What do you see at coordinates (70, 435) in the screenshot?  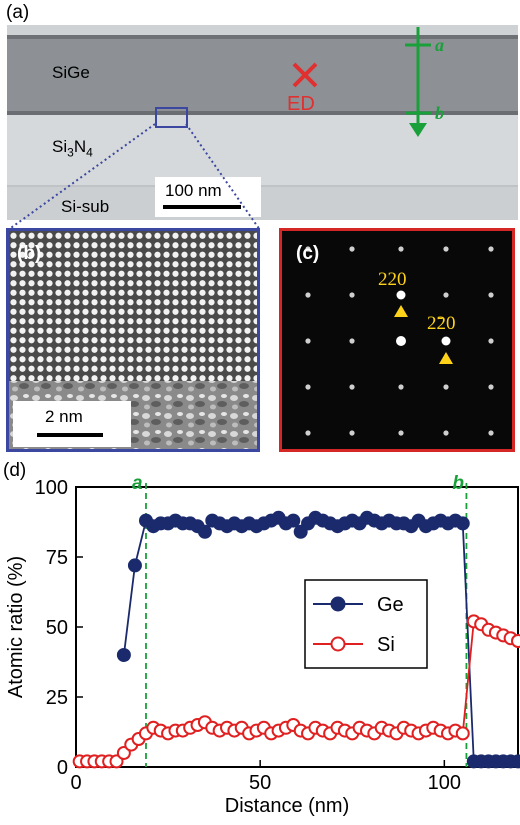 I see `scalebar-b-bar` at bounding box center [70, 435].